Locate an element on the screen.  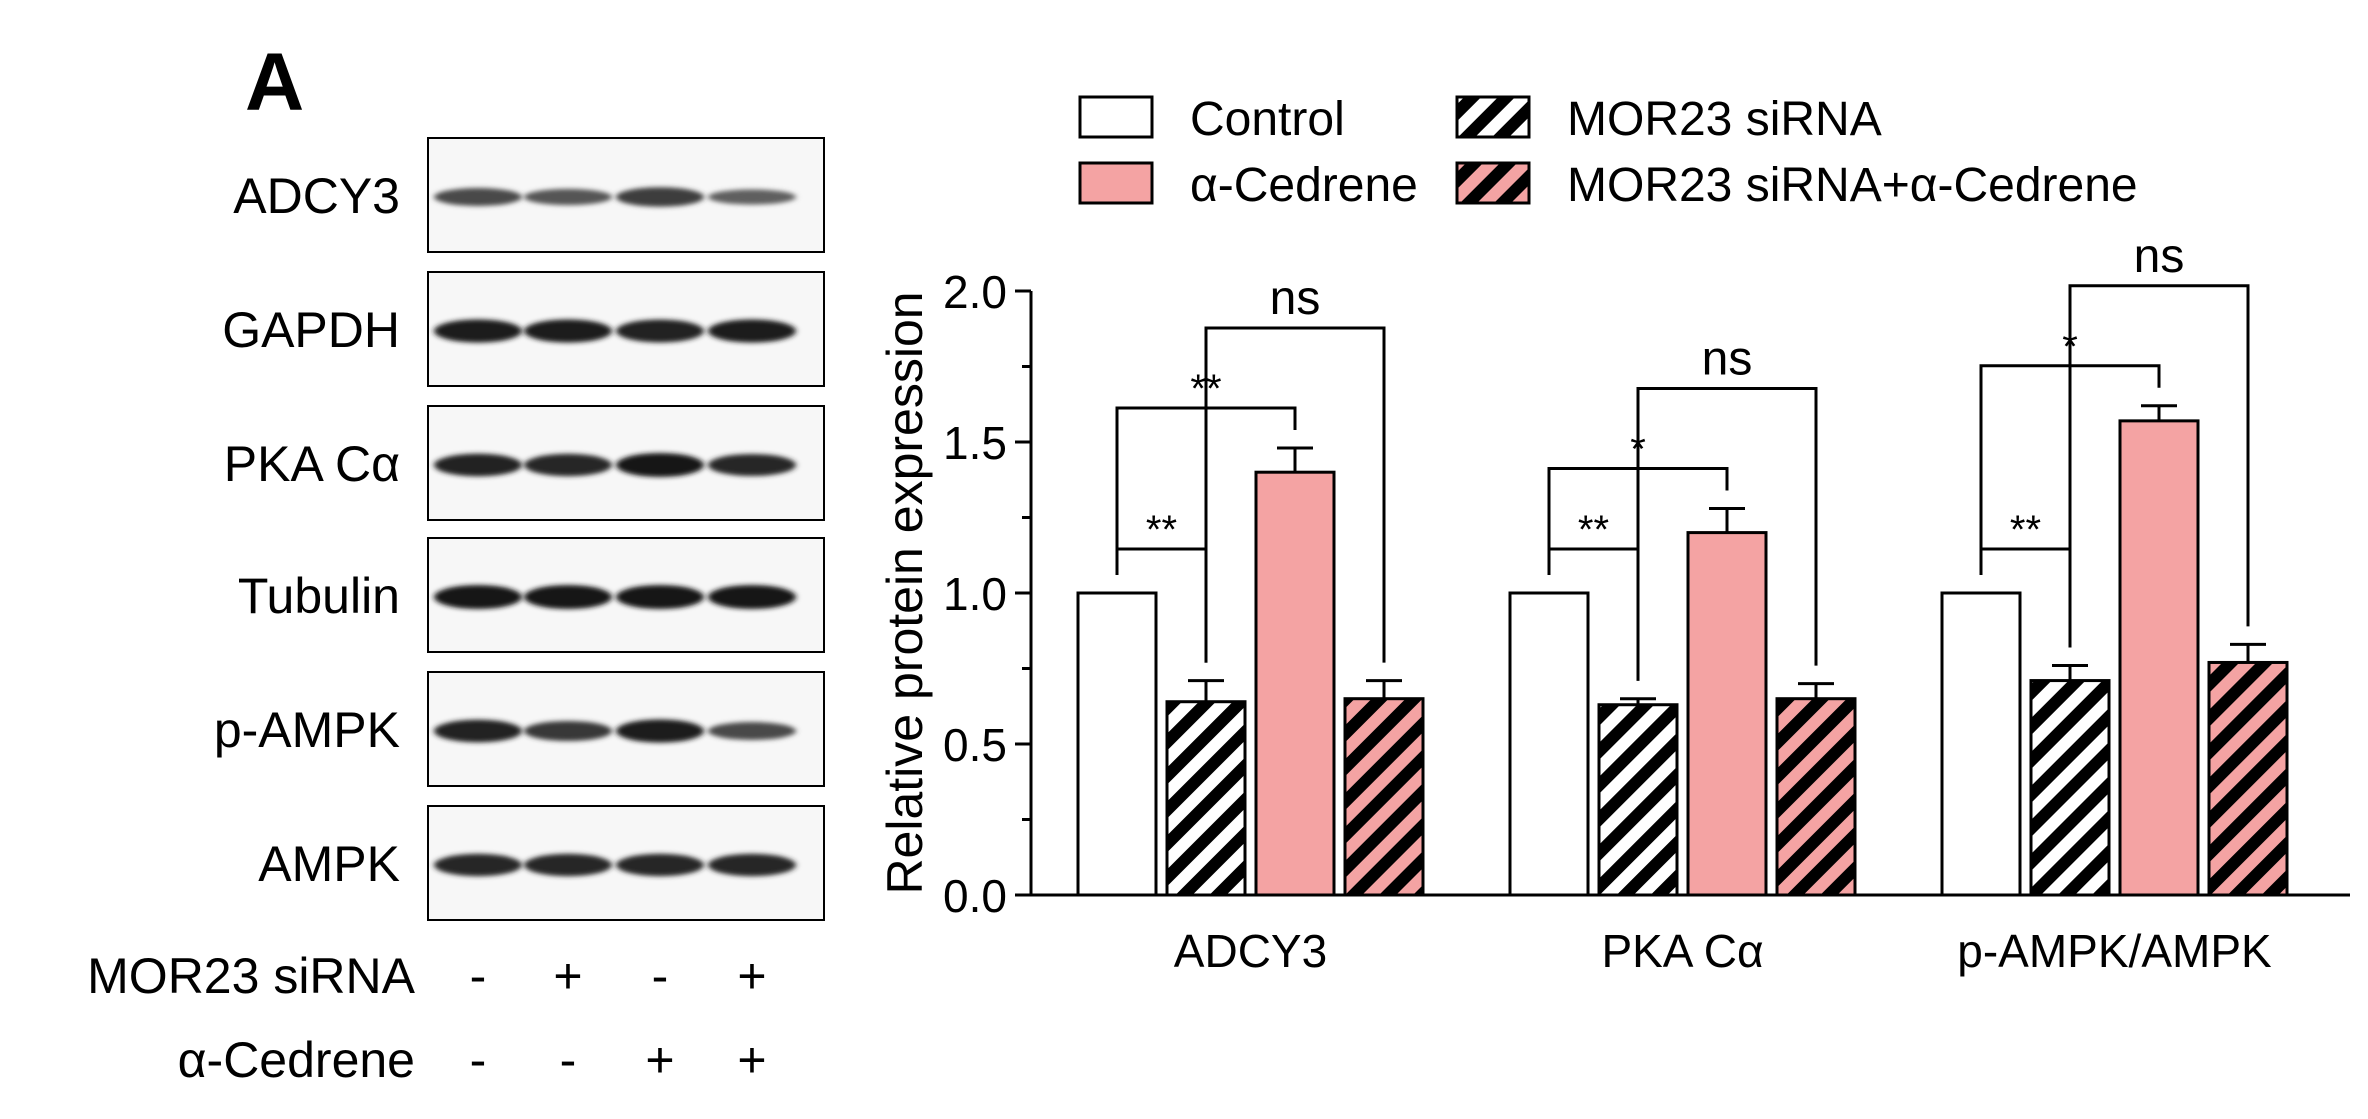
x-tick-label: ADCY3 is located at coordinates (1250, 951).